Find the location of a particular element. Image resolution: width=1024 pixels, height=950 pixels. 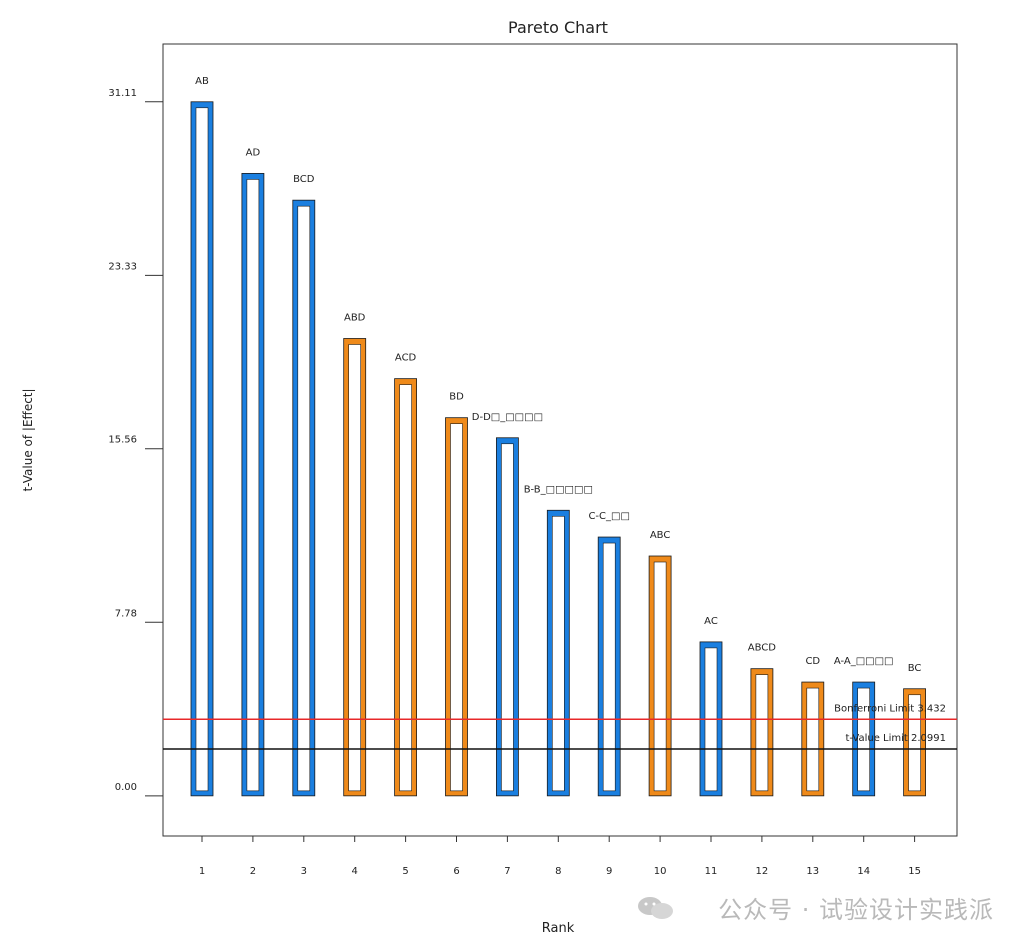

bar-label: ABD is located at coordinates (355, 317).